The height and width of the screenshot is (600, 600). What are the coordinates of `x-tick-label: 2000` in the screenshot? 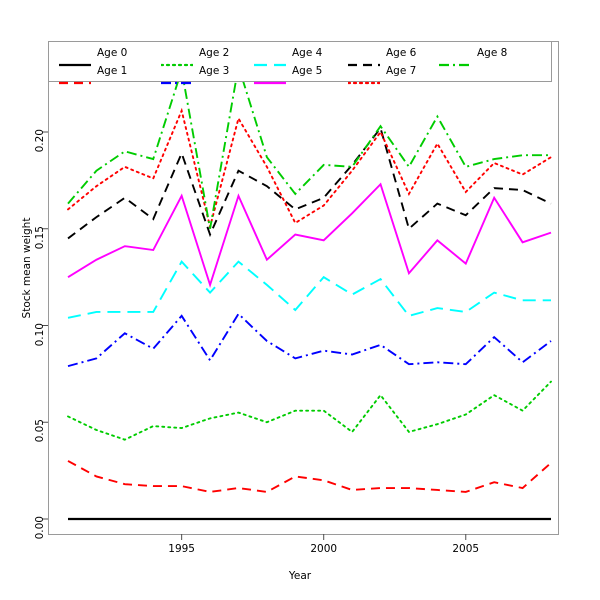 It's located at (324, 549).